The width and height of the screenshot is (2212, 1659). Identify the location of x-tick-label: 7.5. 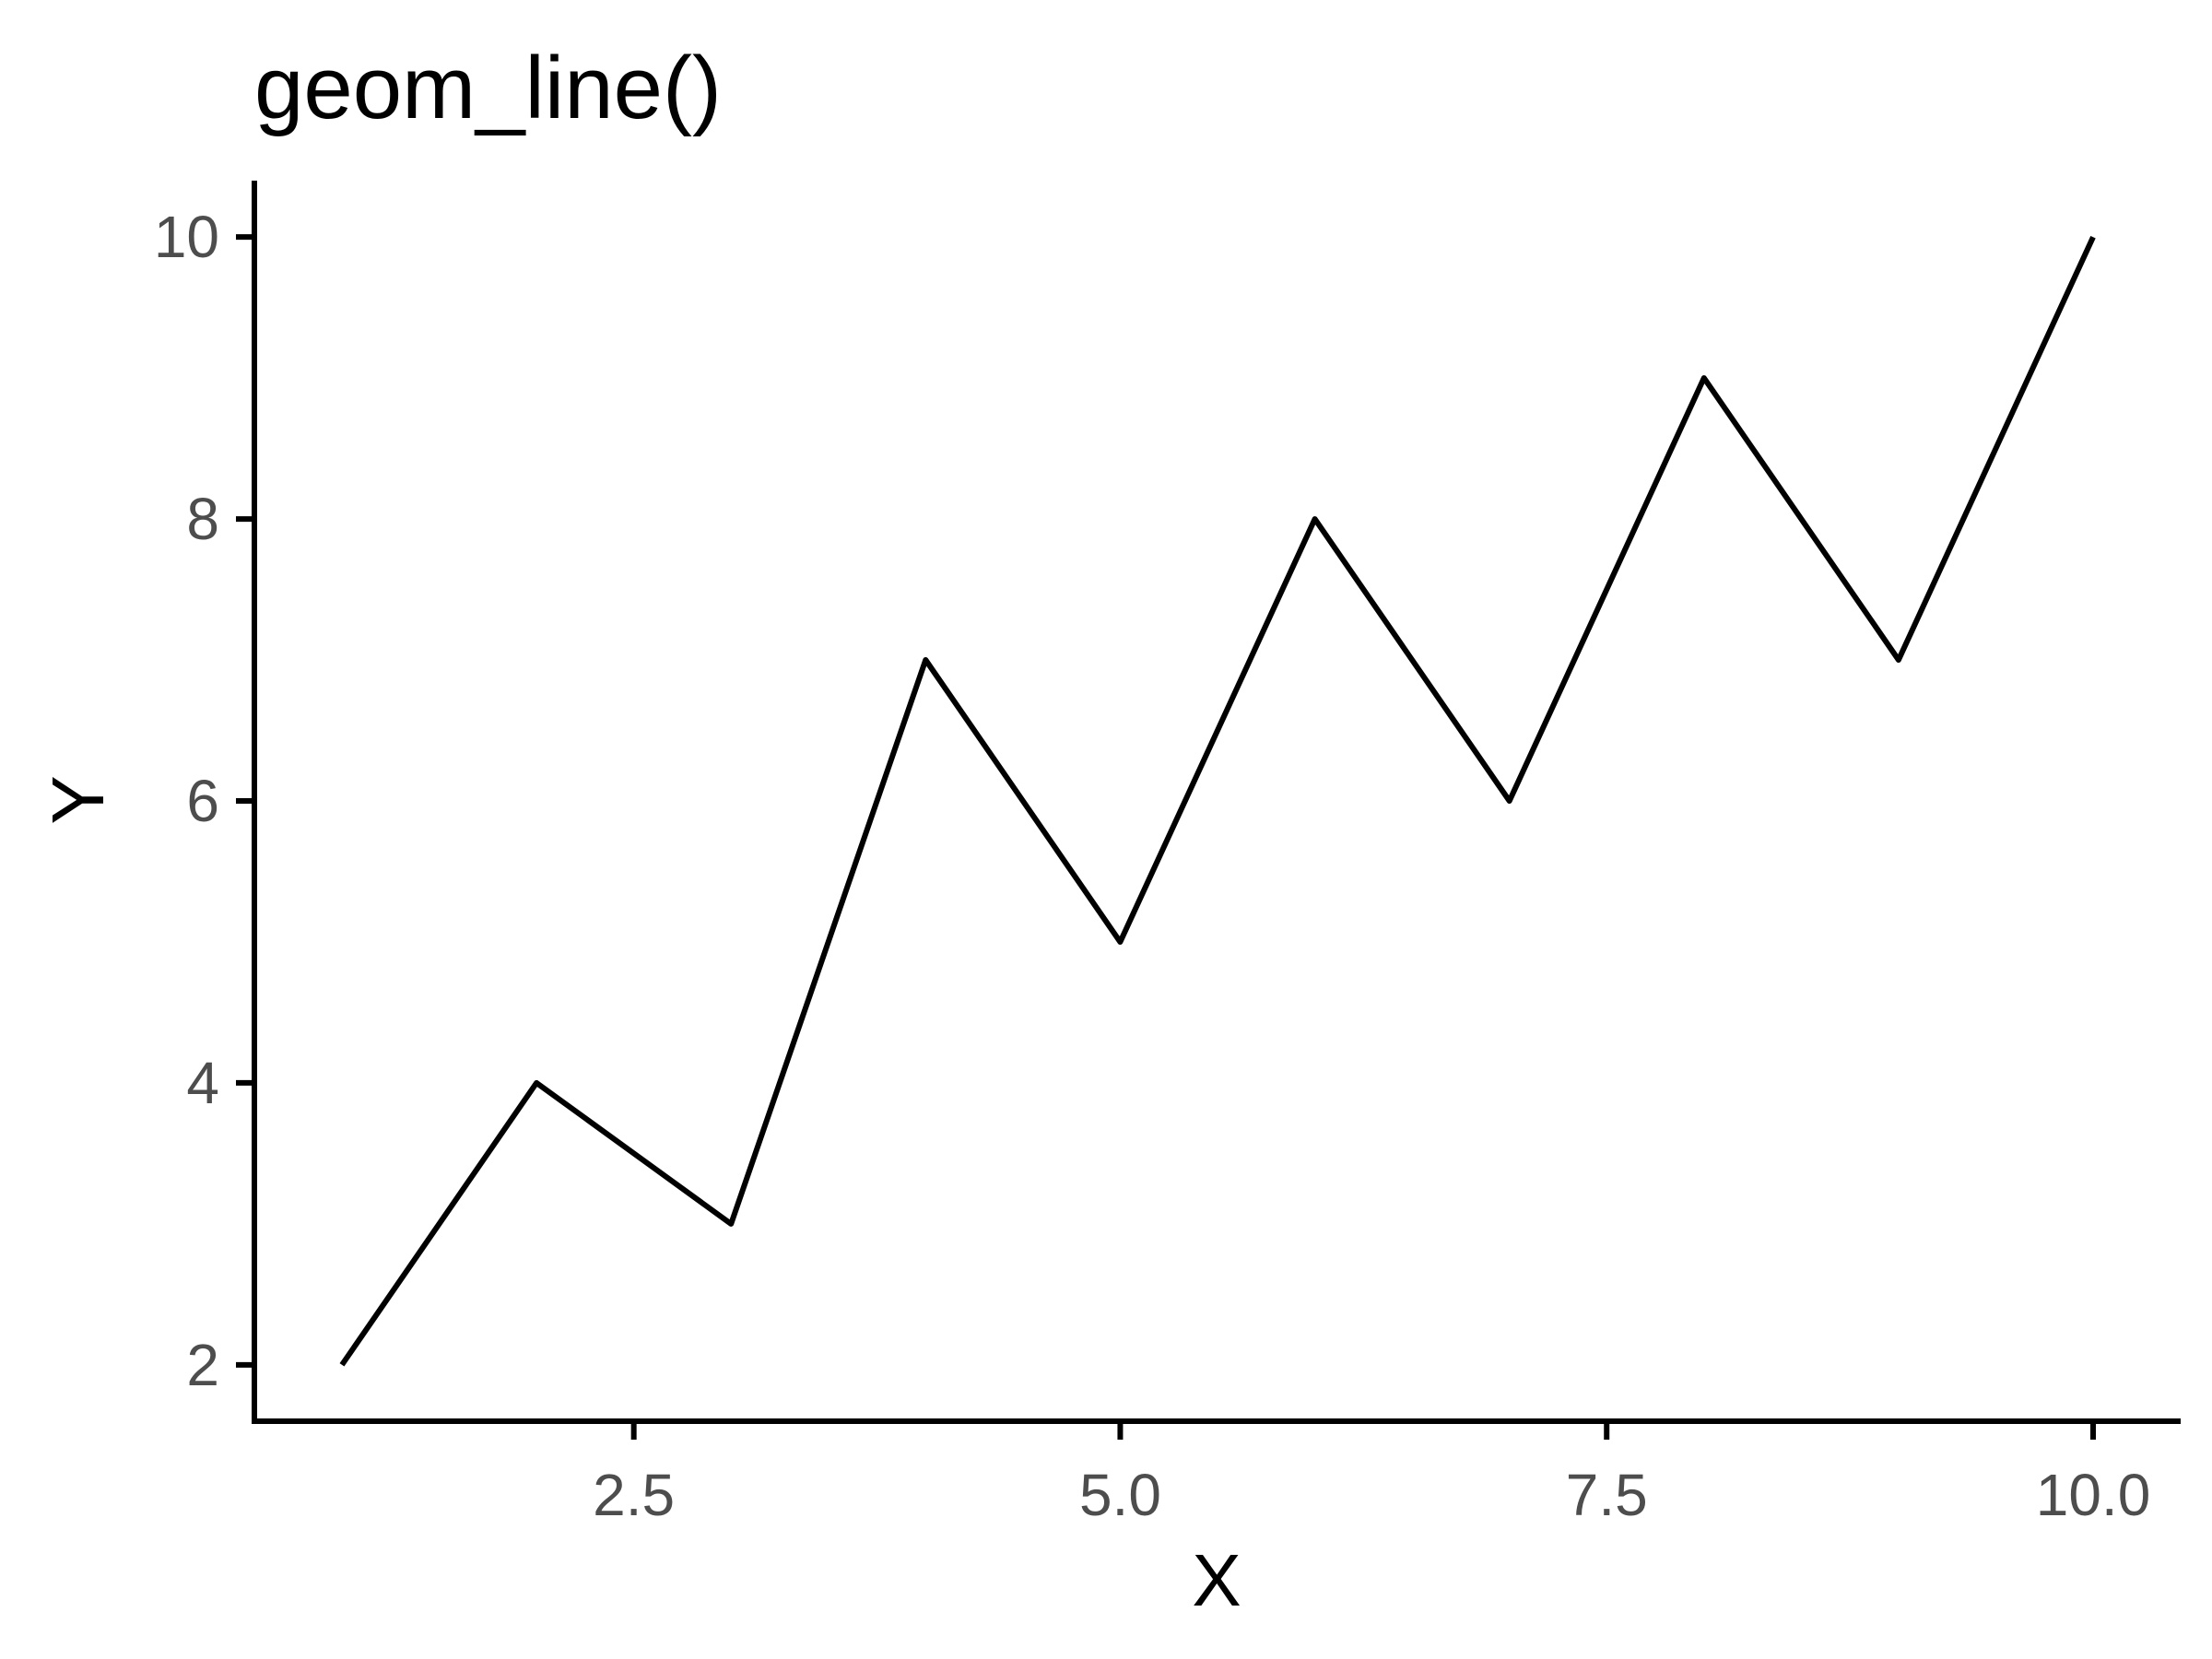
(1607, 1495).